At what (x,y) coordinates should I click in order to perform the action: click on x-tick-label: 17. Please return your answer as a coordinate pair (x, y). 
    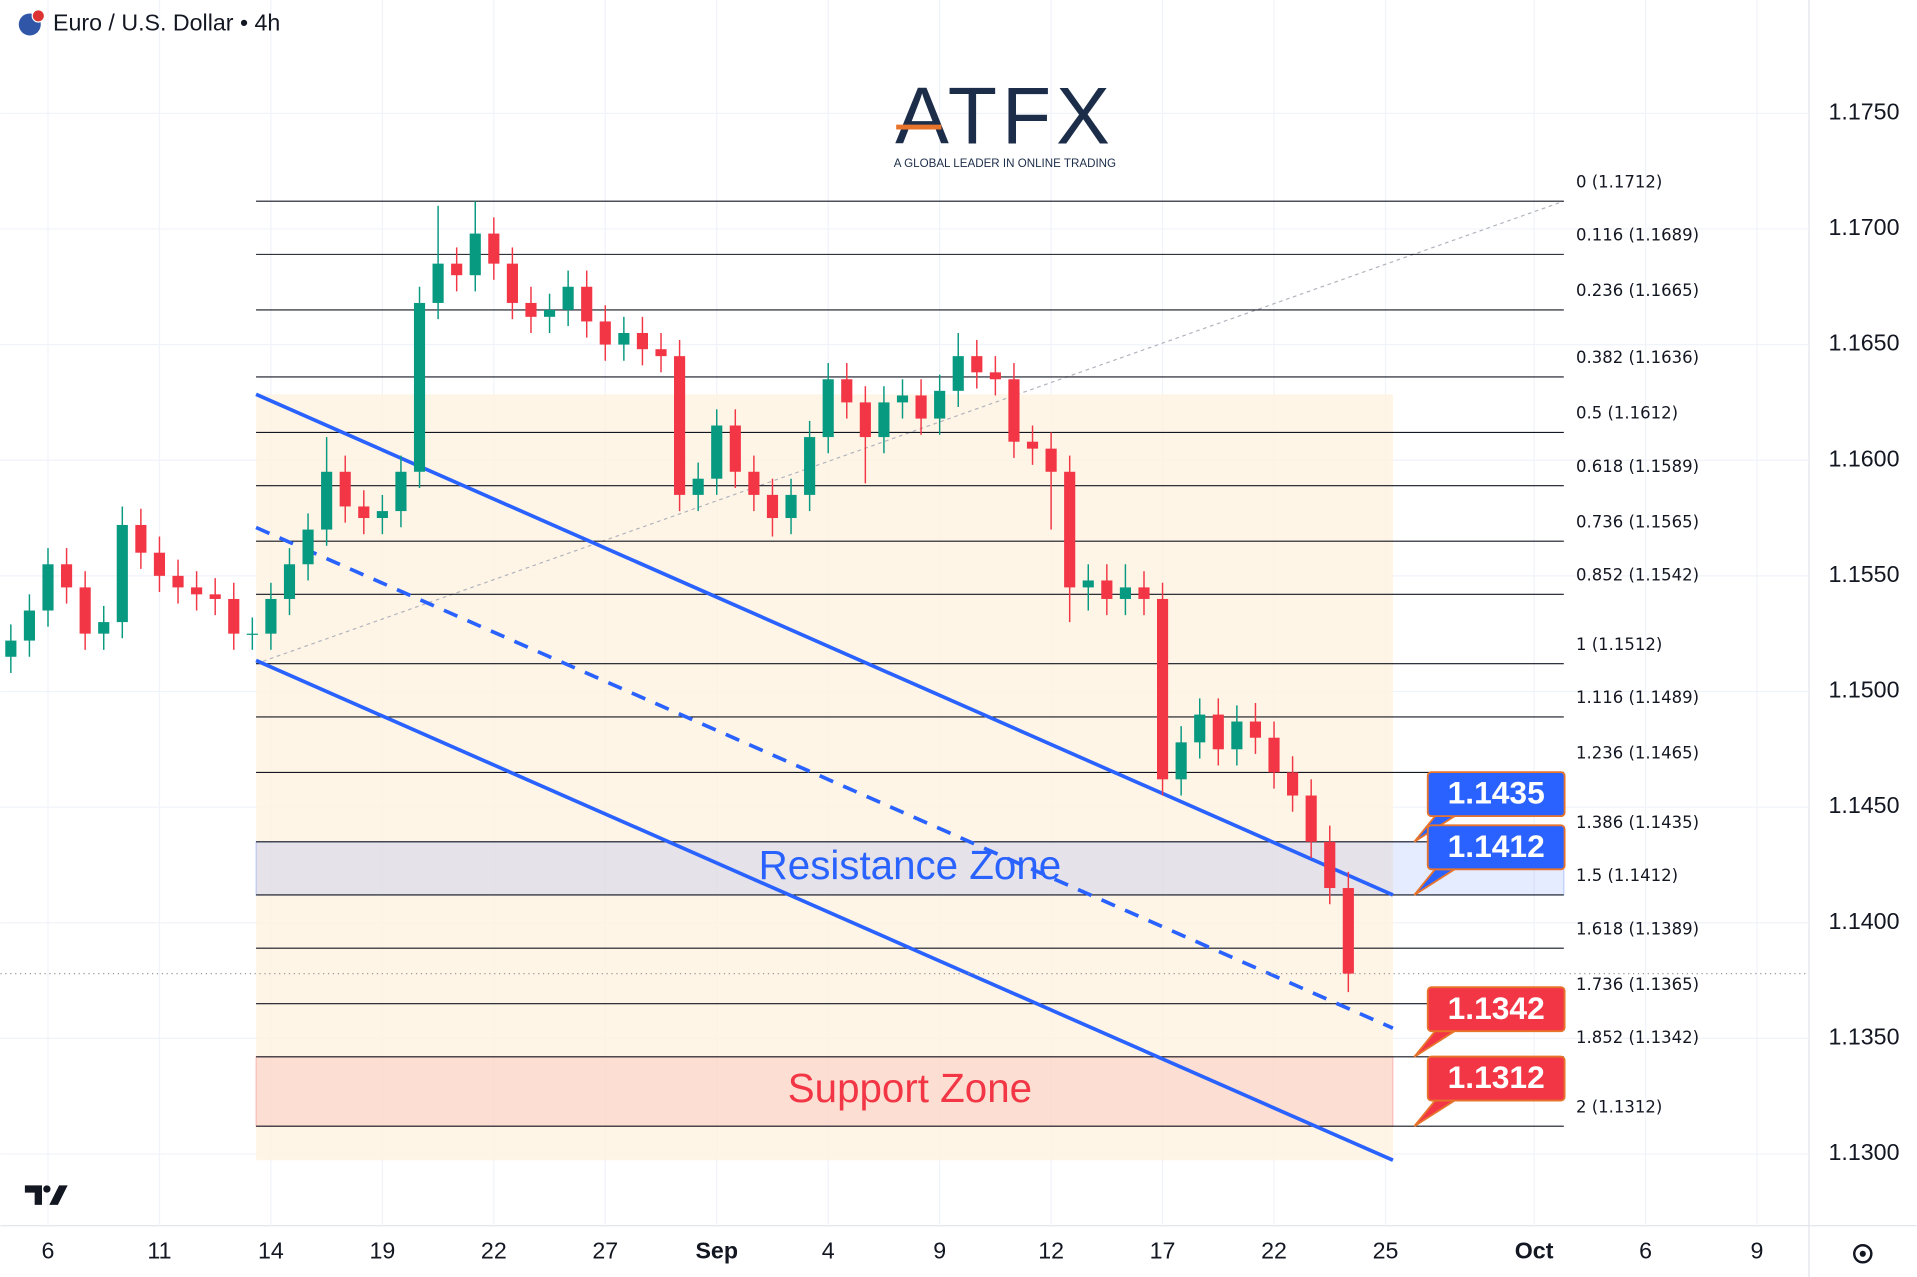
    Looking at the image, I should click on (1163, 1251).